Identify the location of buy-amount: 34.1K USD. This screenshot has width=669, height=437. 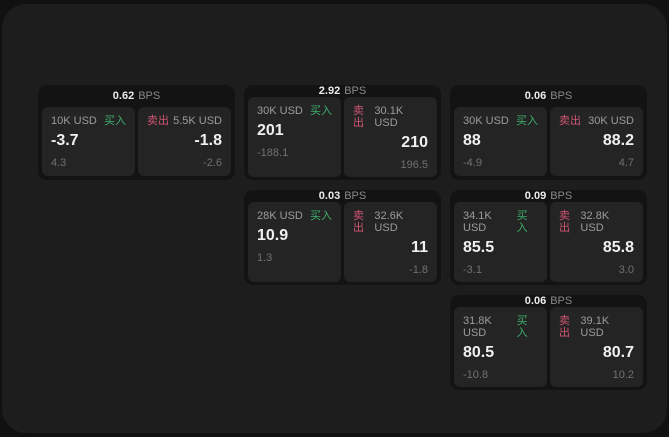
(477, 222).